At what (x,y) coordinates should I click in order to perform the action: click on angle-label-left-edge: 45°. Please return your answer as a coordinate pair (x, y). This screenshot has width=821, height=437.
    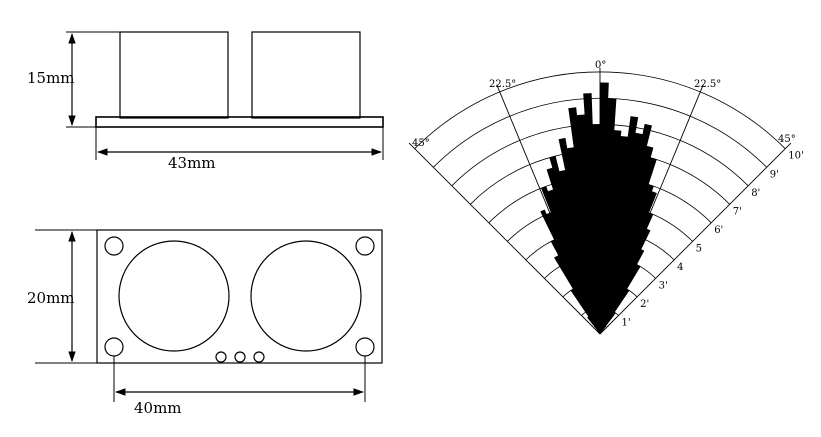
    Looking at the image, I should click on (421, 143).